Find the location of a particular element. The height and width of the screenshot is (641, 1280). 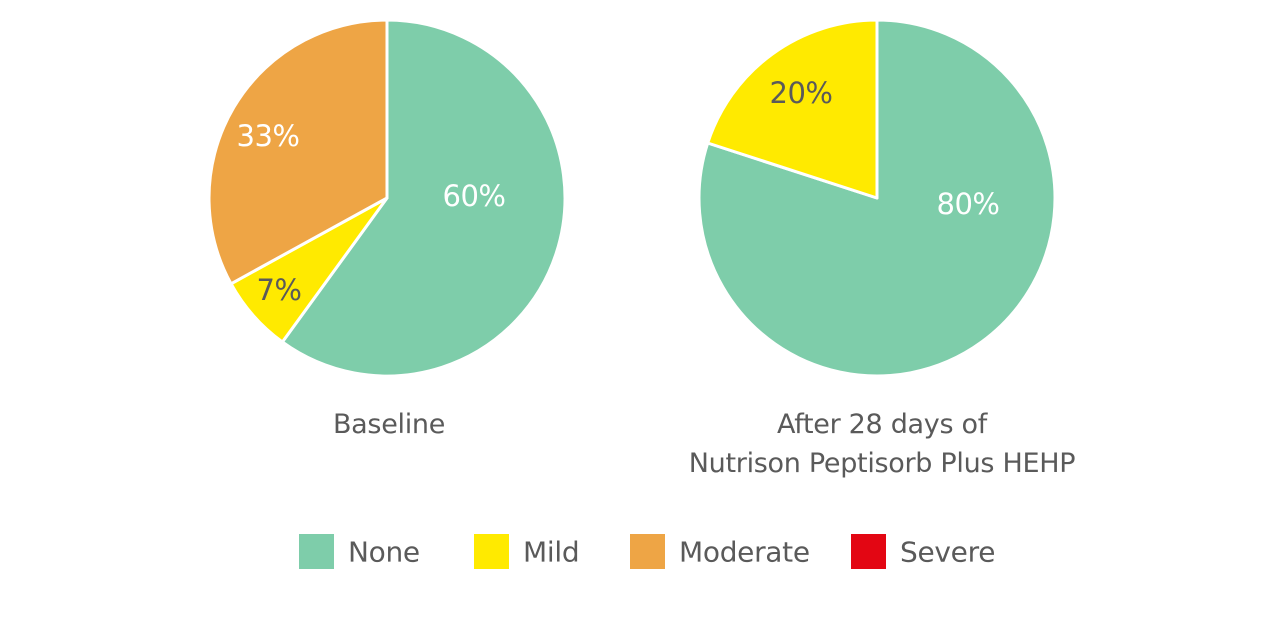

legend-swatch-moderate is located at coordinates (647, 551).